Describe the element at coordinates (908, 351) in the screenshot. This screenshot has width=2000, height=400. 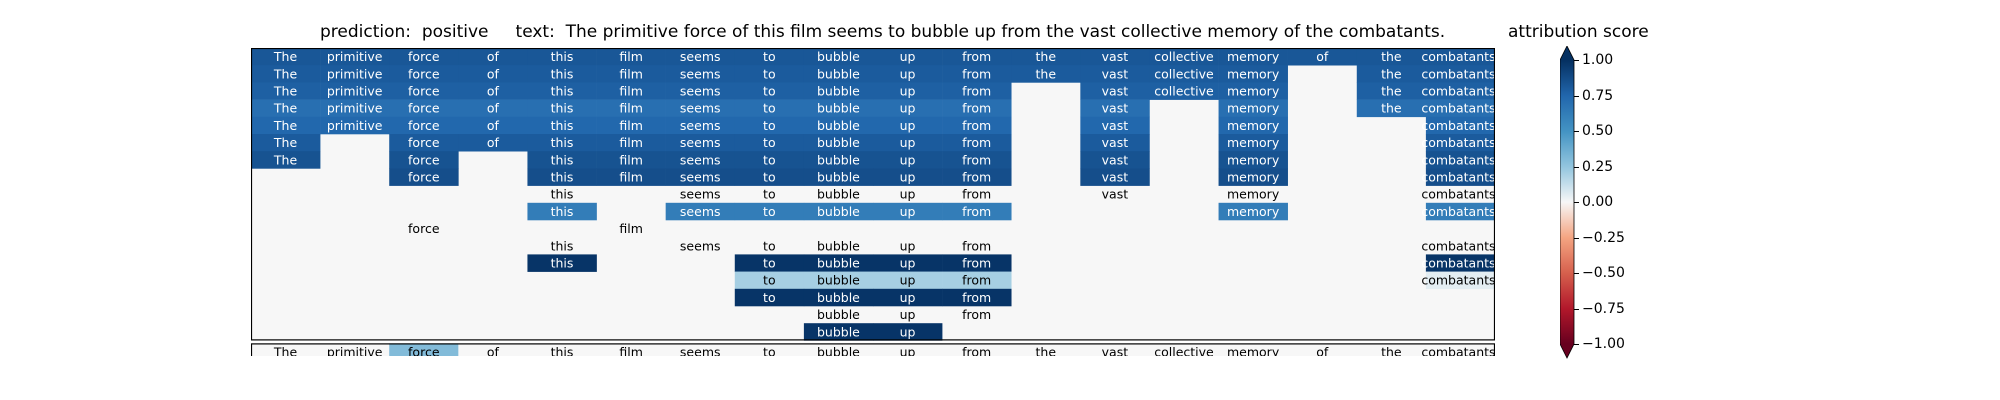
I see `token-label: up` at that location.